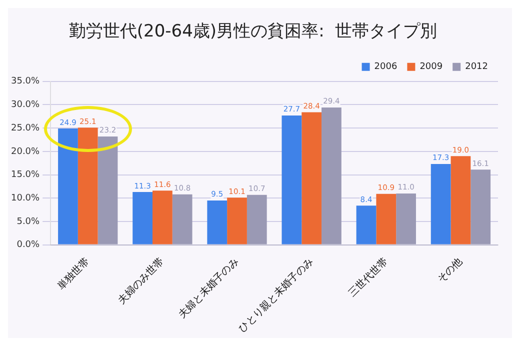  Describe the element at coordinates (28, 245) in the screenshot. I see `y-tick-label: 0.0%` at that location.